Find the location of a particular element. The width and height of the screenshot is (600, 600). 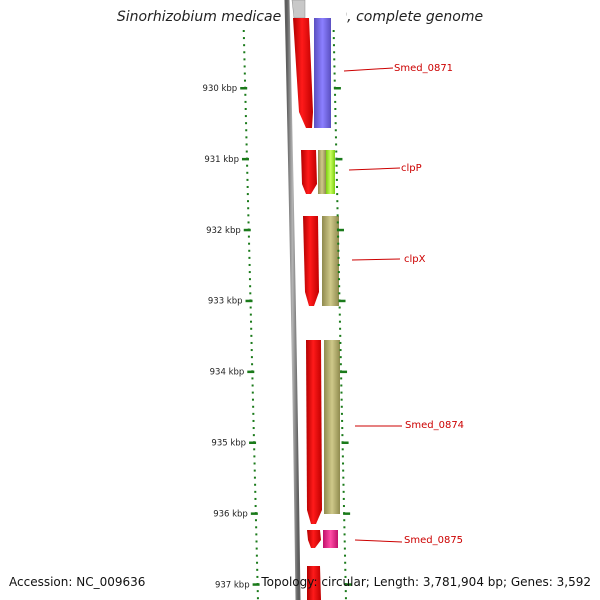

ruler-label: 934 kbp is located at coordinates (227, 373).